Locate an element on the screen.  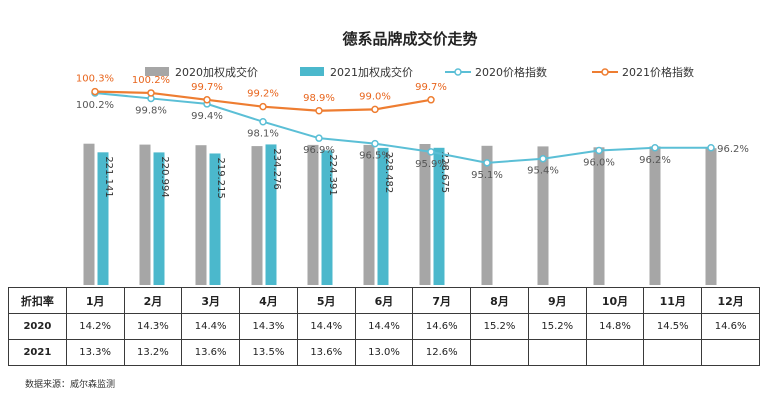
label-2021-index: 98.9% is located at coordinates (319, 98).